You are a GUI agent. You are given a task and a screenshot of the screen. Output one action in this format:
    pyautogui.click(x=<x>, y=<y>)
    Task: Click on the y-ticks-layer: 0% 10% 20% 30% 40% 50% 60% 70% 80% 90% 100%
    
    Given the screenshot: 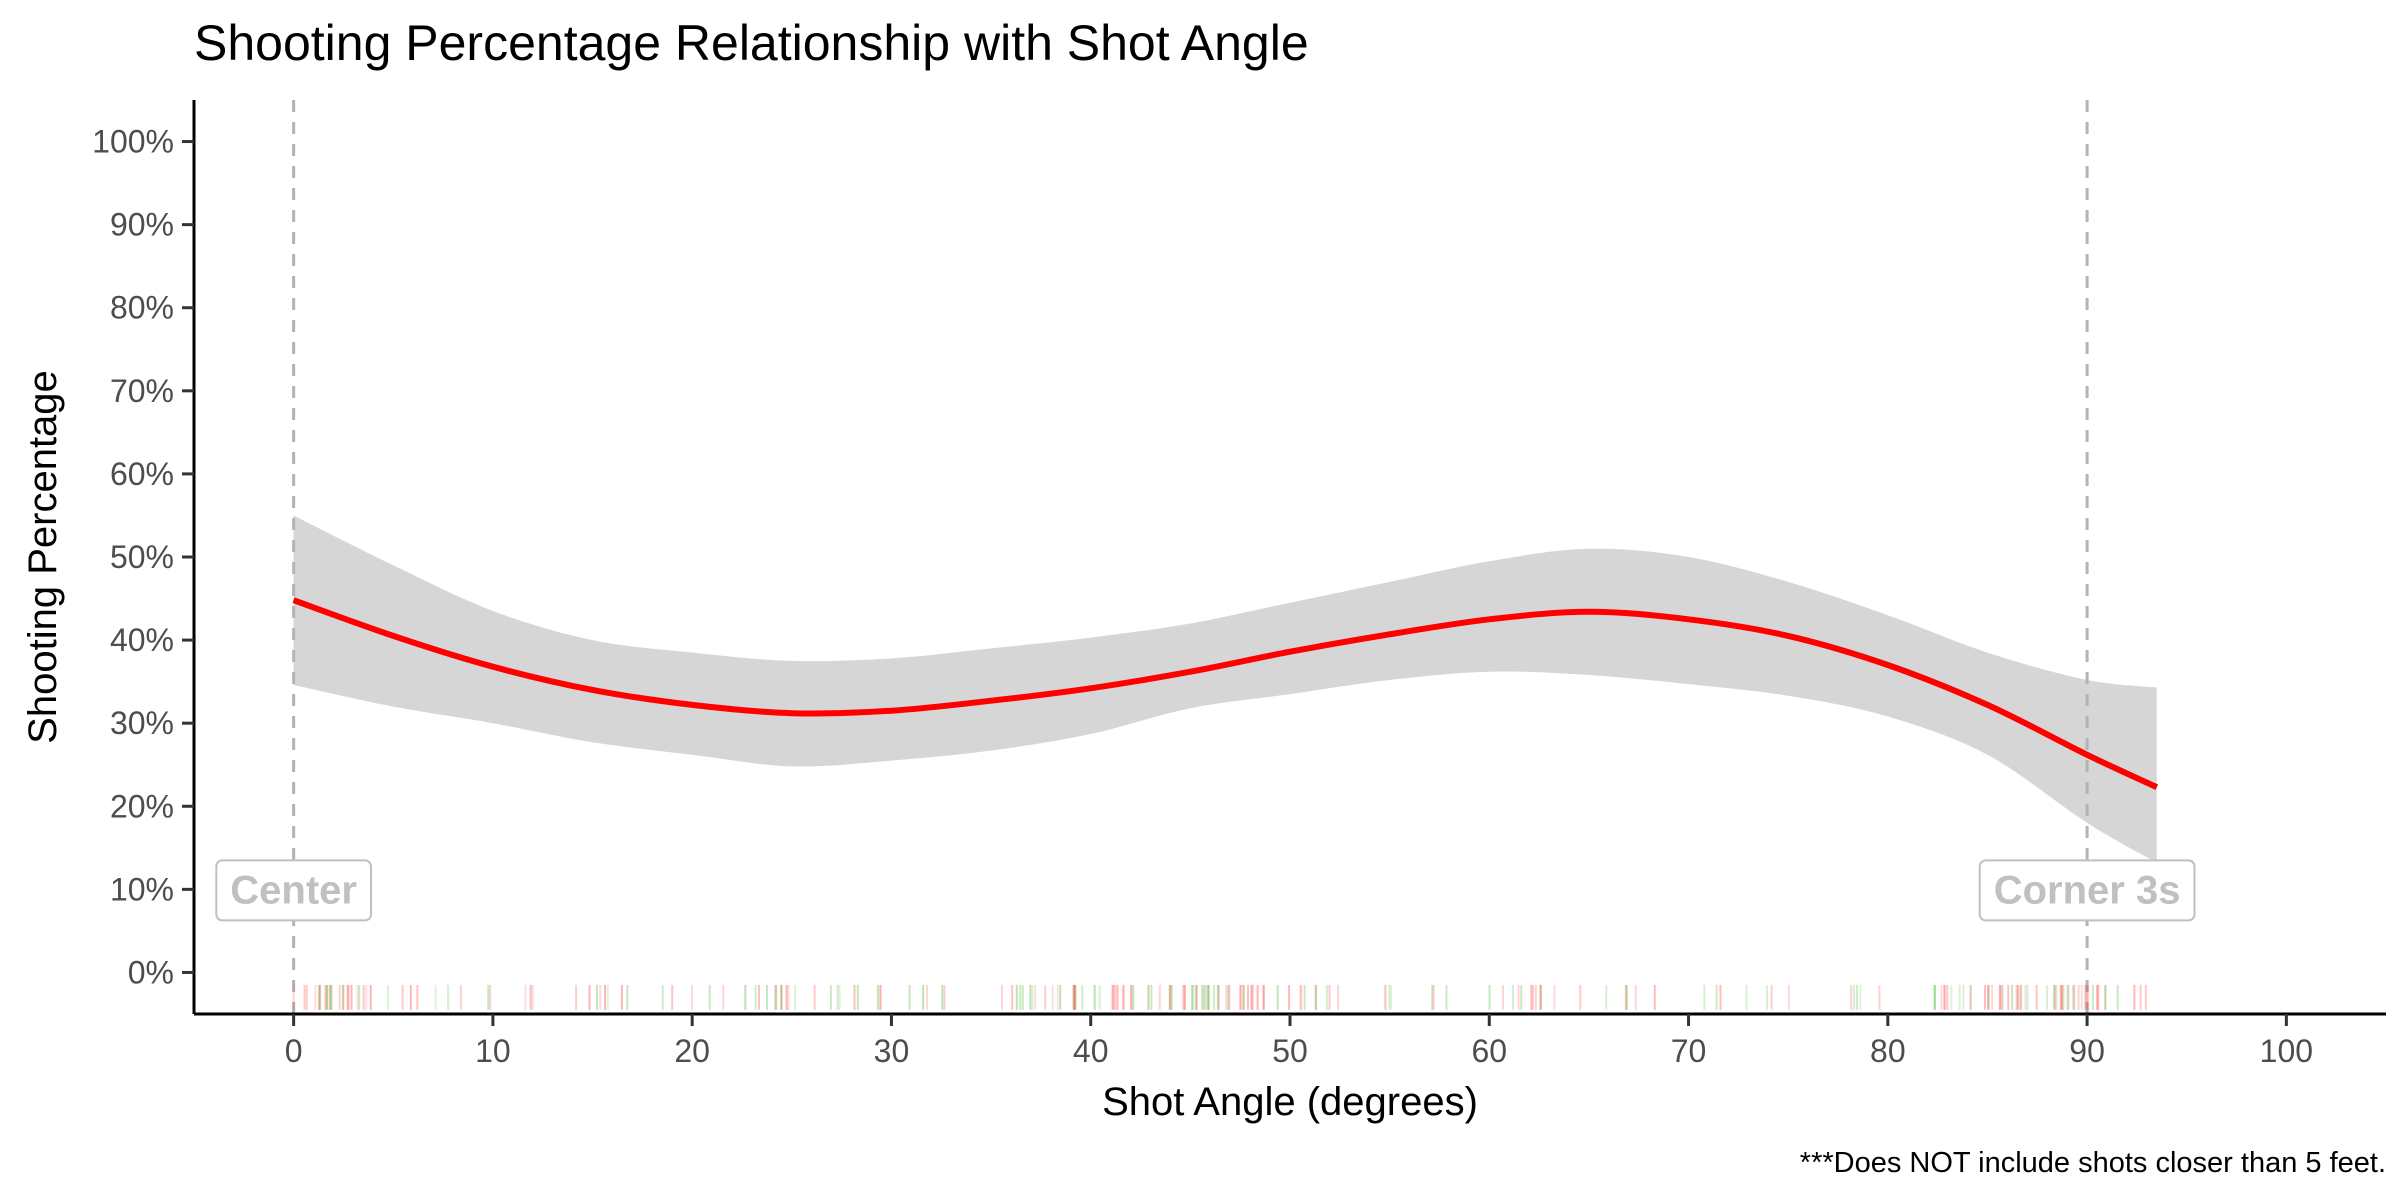 What is the action you would take?
    pyautogui.click(x=143, y=557)
    